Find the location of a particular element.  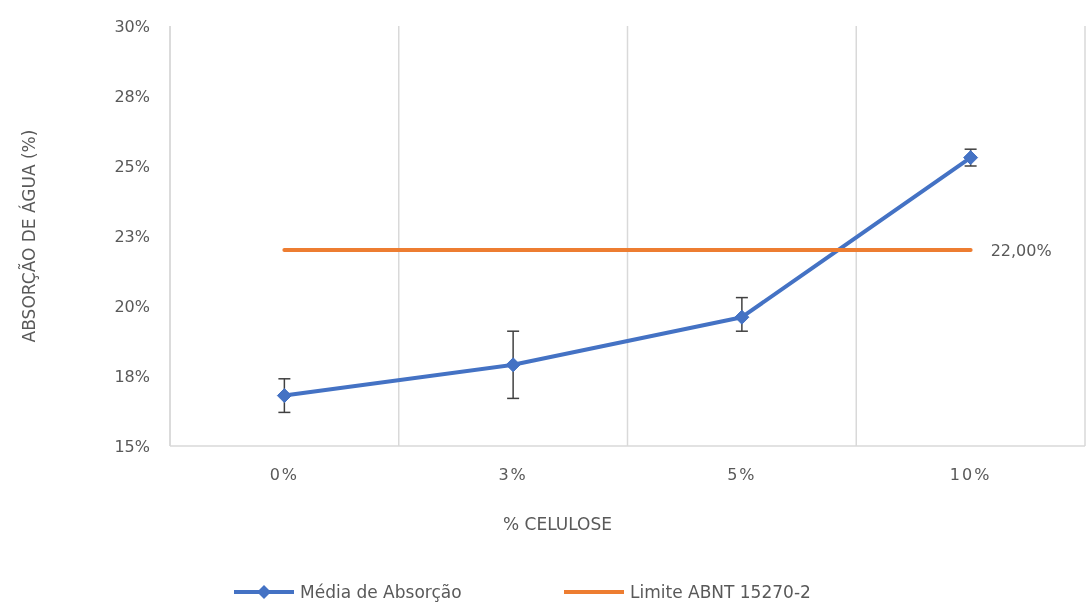

y-tick-label: 15% is located at coordinates (132, 446).